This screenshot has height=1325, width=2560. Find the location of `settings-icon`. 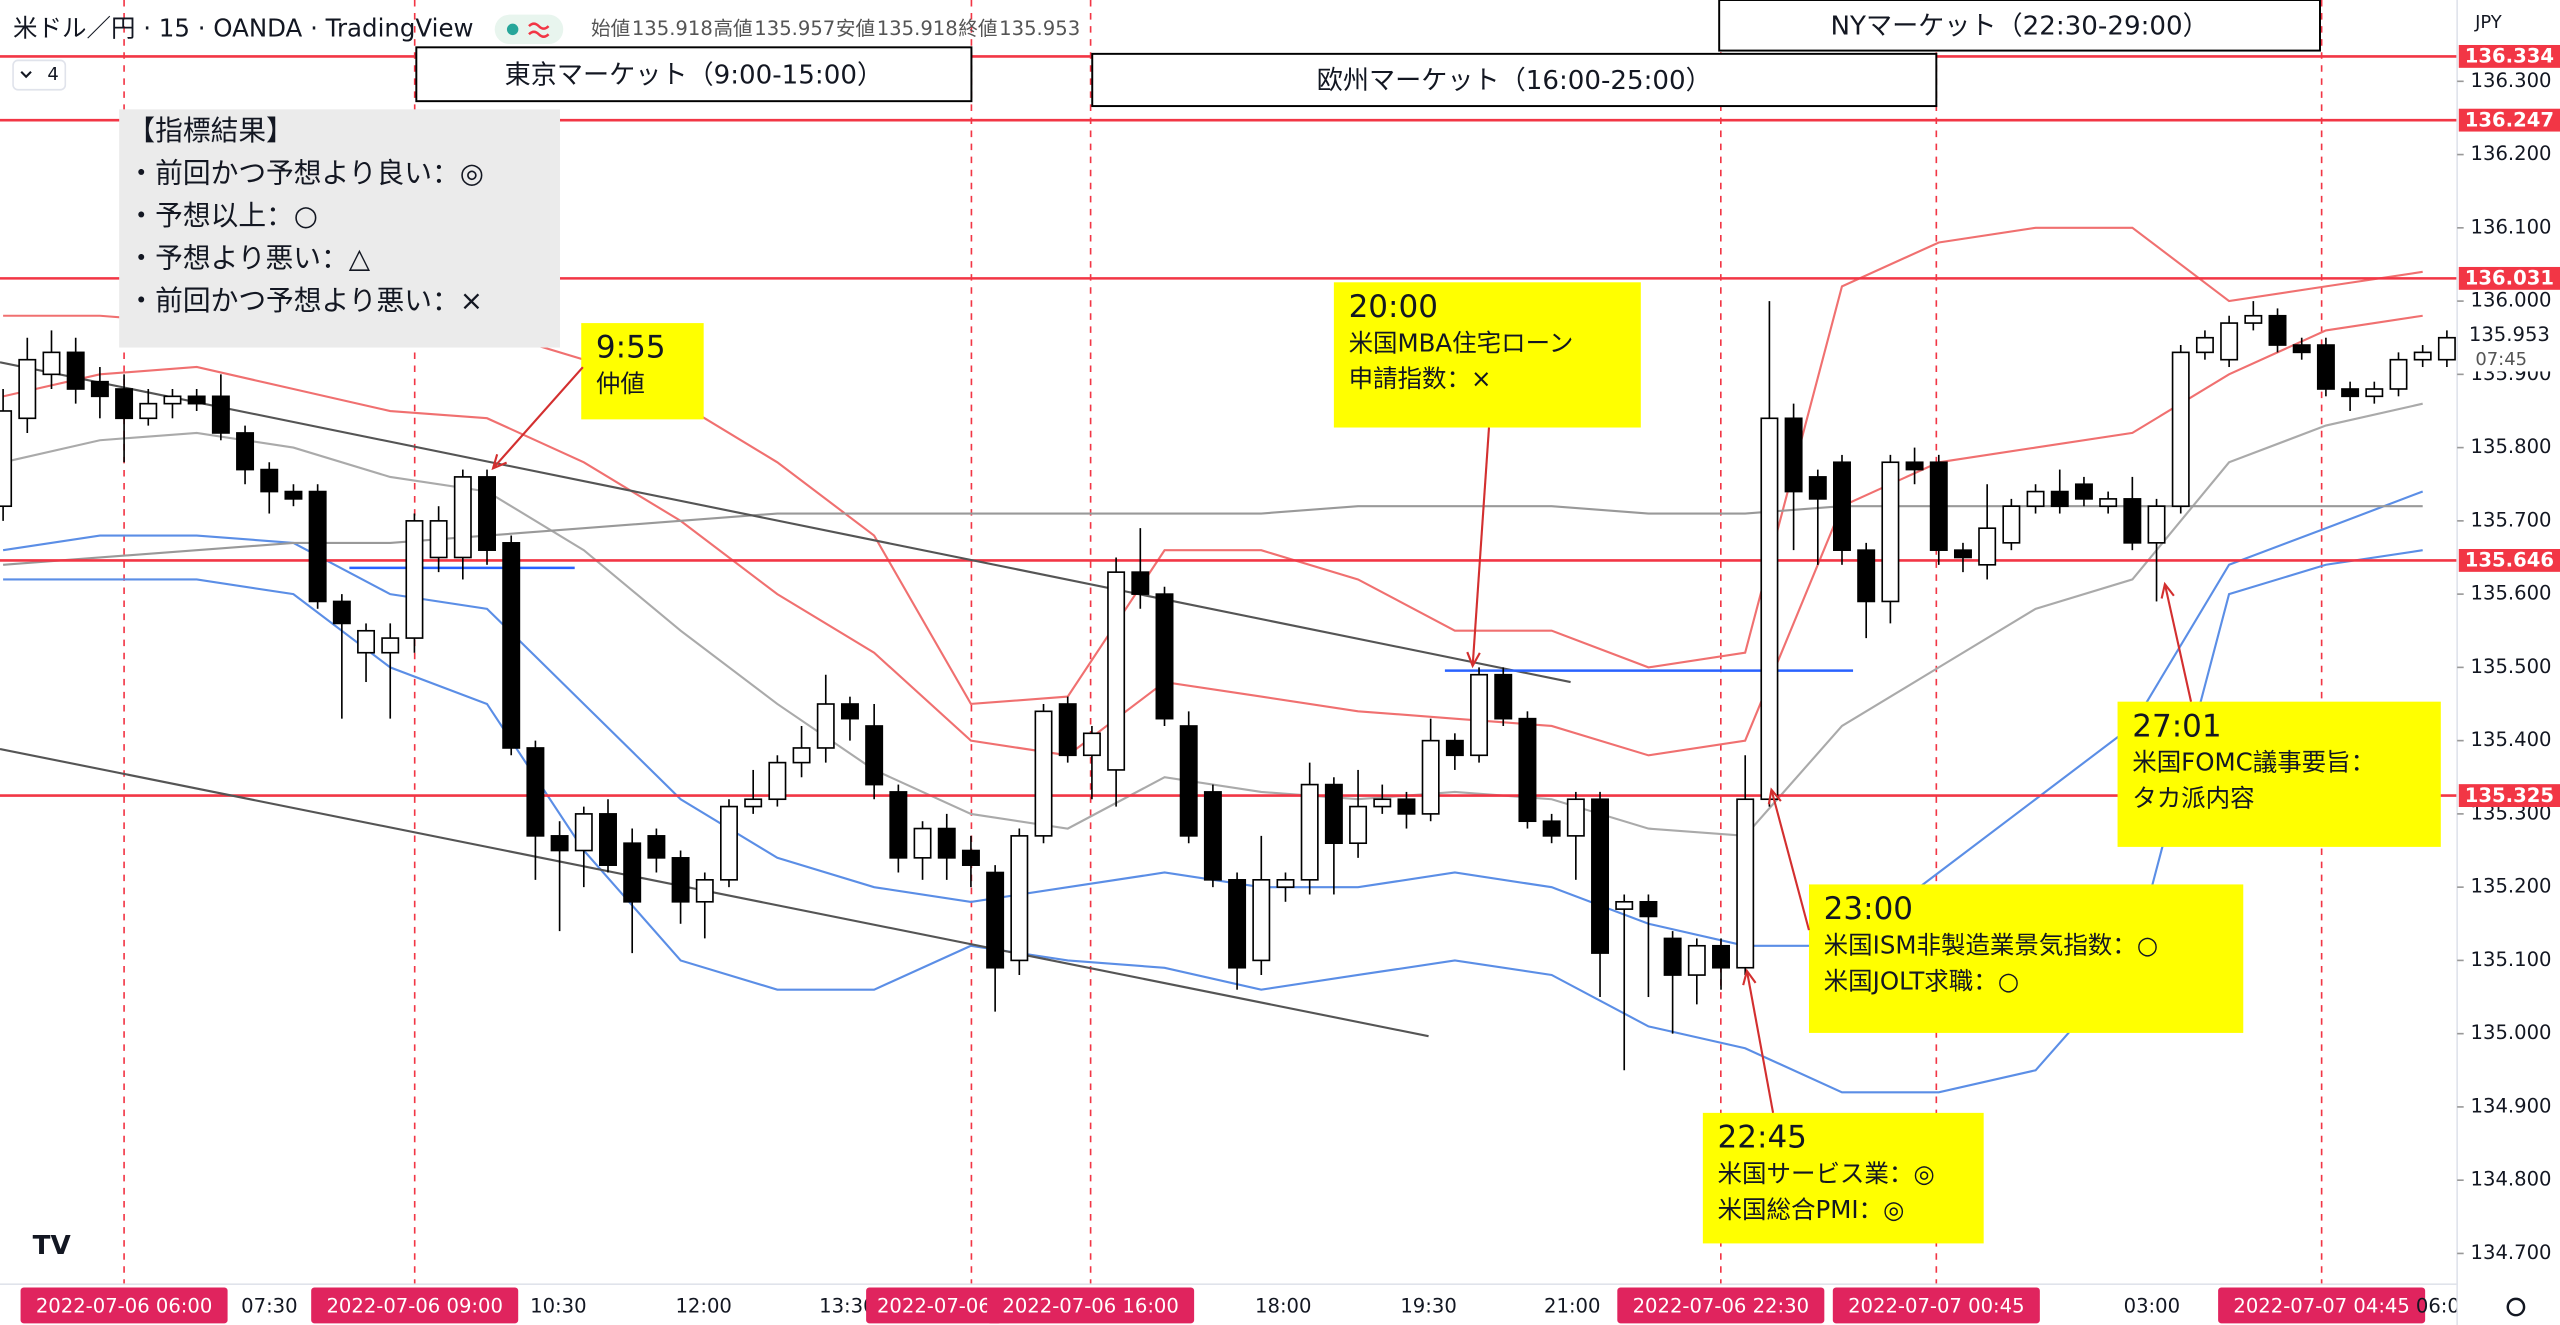

settings-icon is located at coordinates (2516, 1307).